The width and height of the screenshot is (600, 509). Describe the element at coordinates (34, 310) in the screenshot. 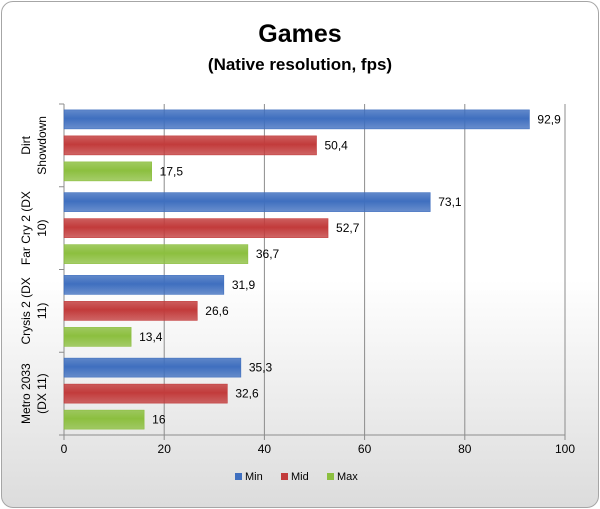

I see `y-category-label: Crysis 2 (DX 11)` at that location.